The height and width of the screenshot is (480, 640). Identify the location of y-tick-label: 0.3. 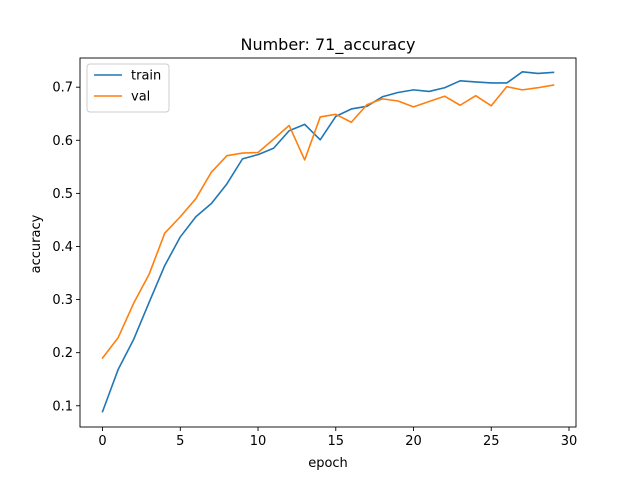
(62, 300).